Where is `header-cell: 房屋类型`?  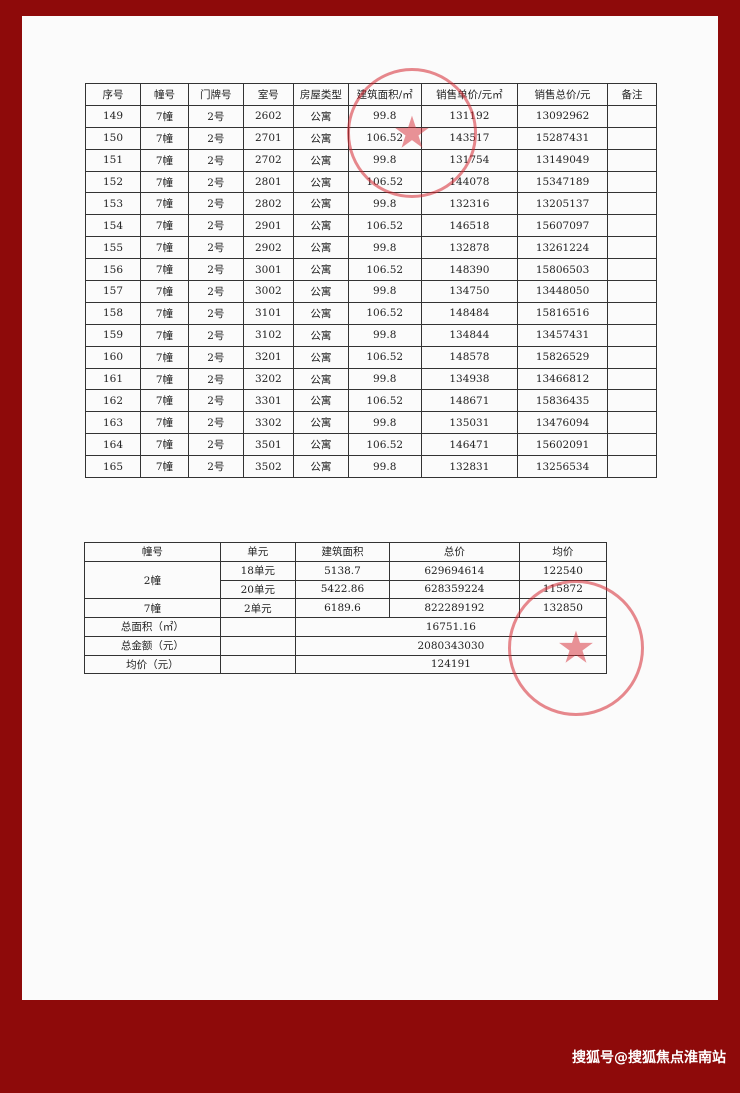
header-cell: 房屋类型 is located at coordinates (320, 94).